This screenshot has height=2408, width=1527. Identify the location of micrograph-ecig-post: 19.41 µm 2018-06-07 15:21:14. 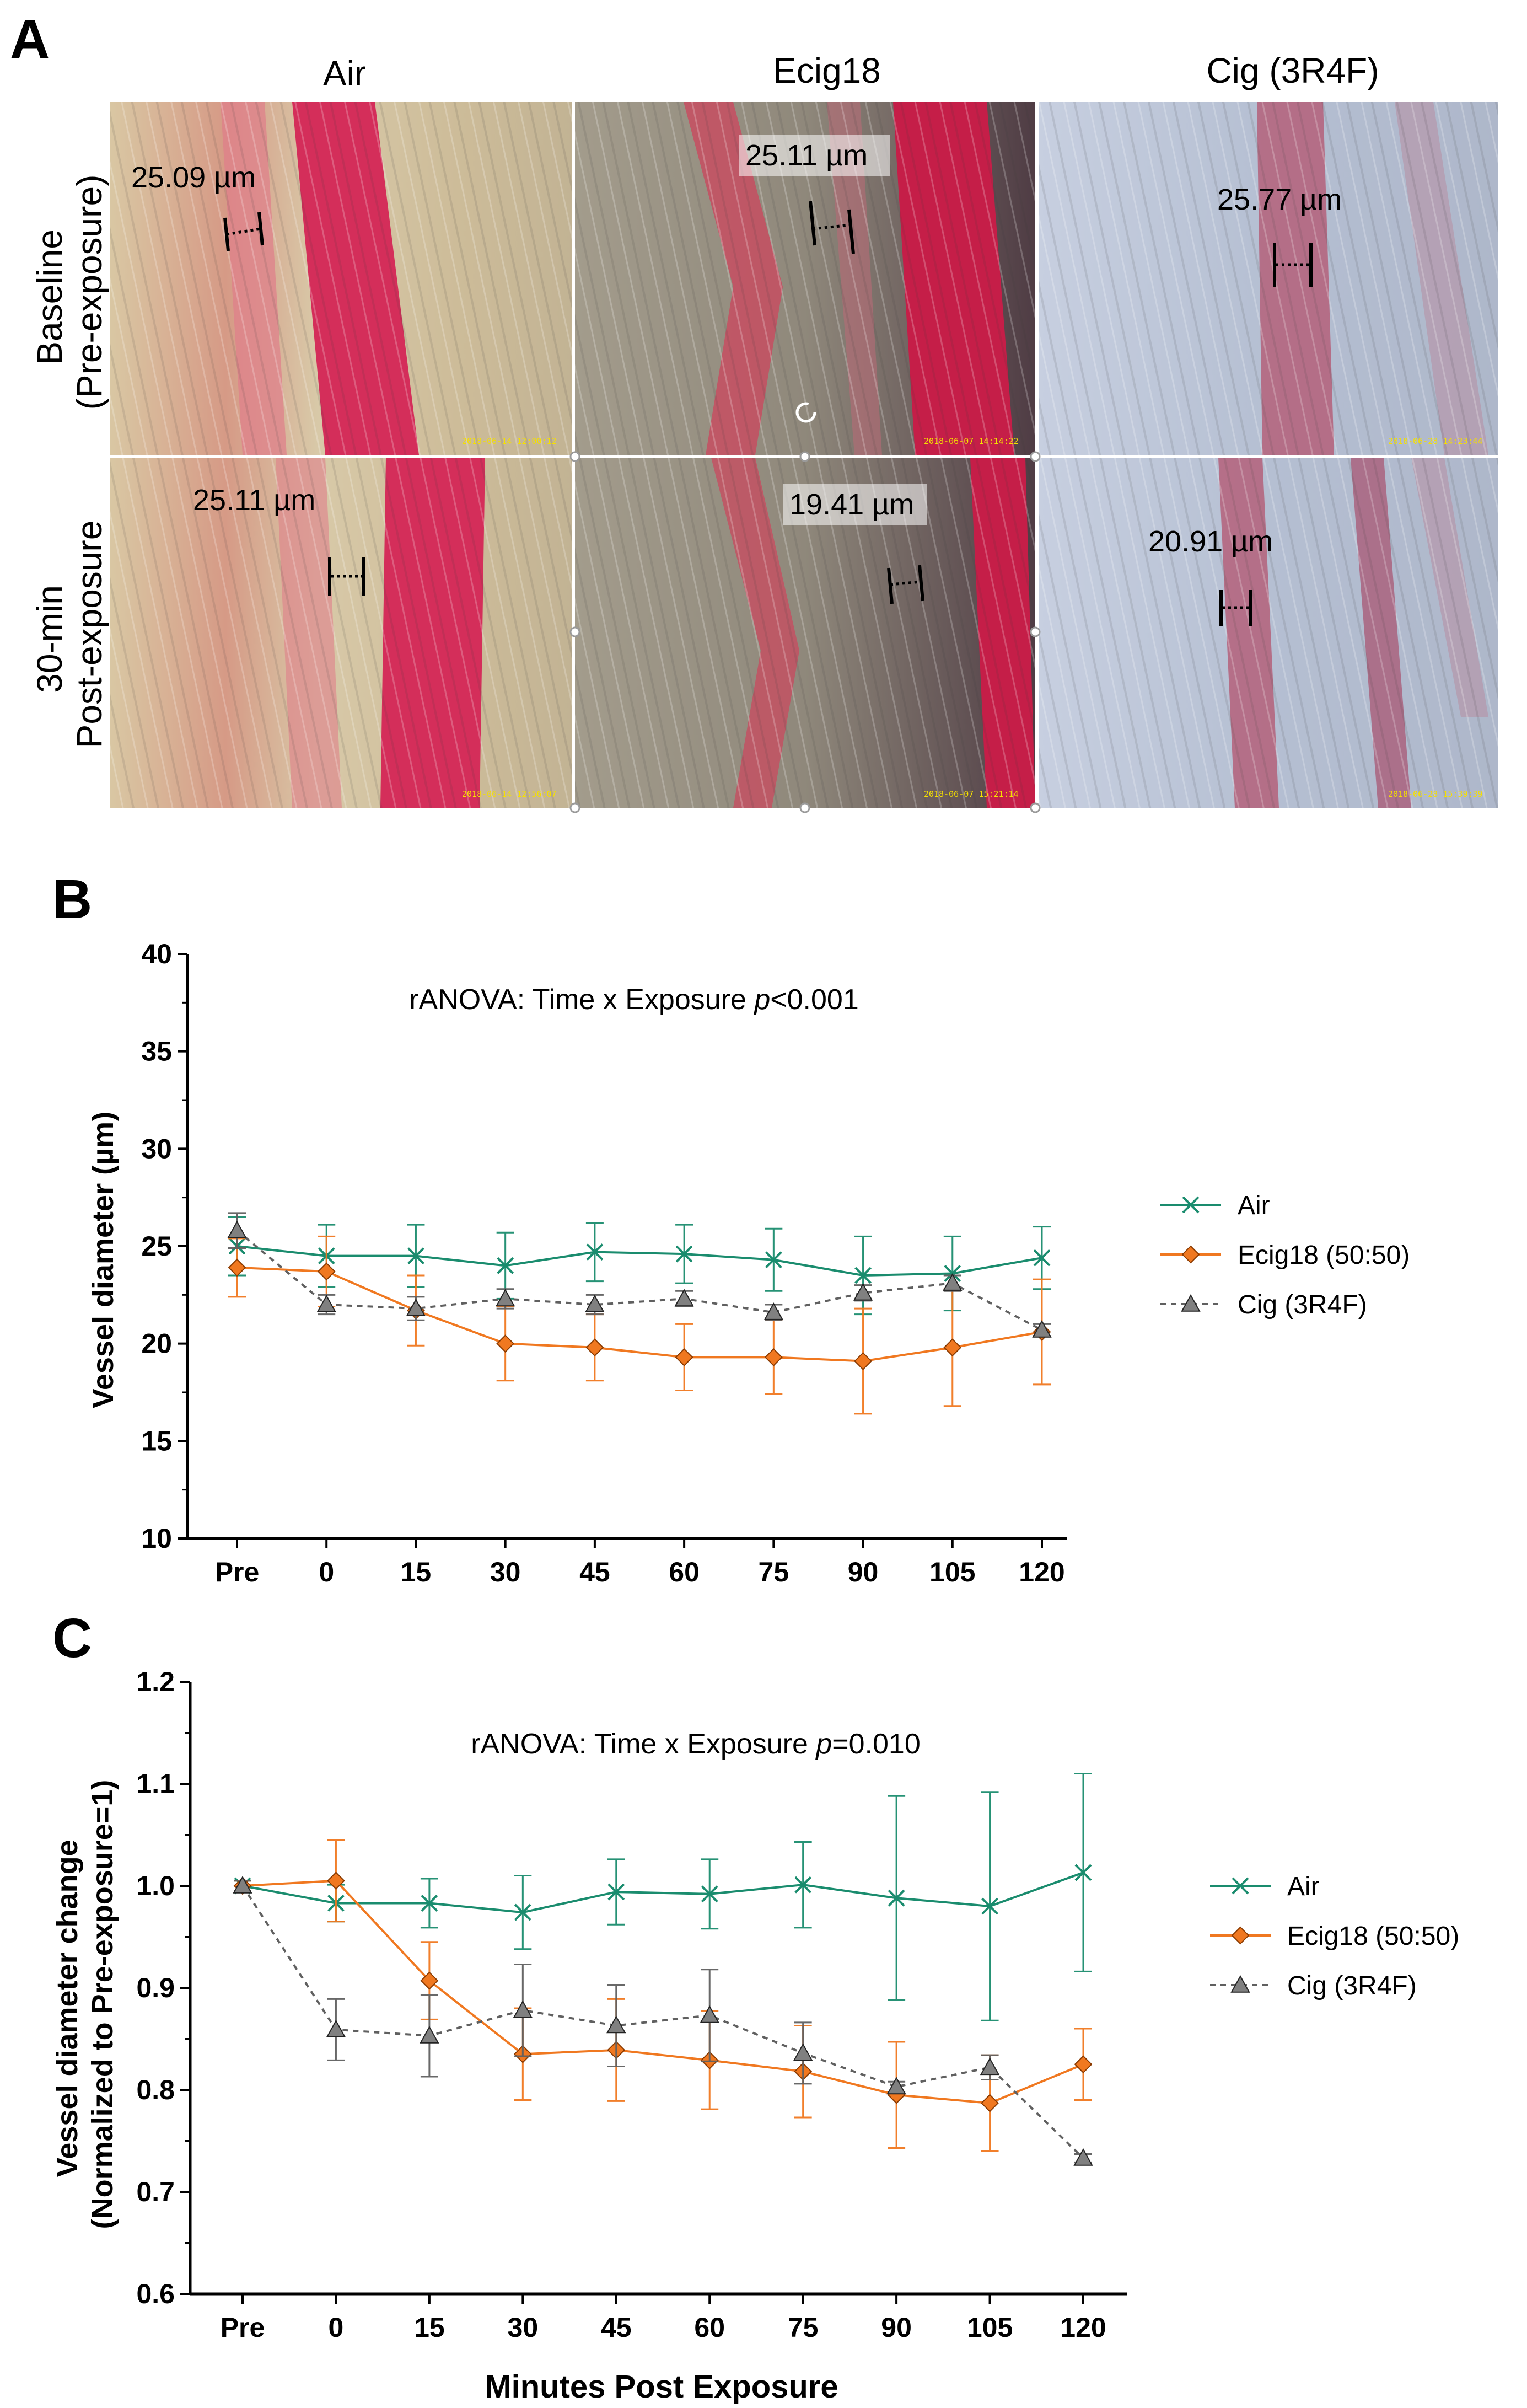
(805, 633).